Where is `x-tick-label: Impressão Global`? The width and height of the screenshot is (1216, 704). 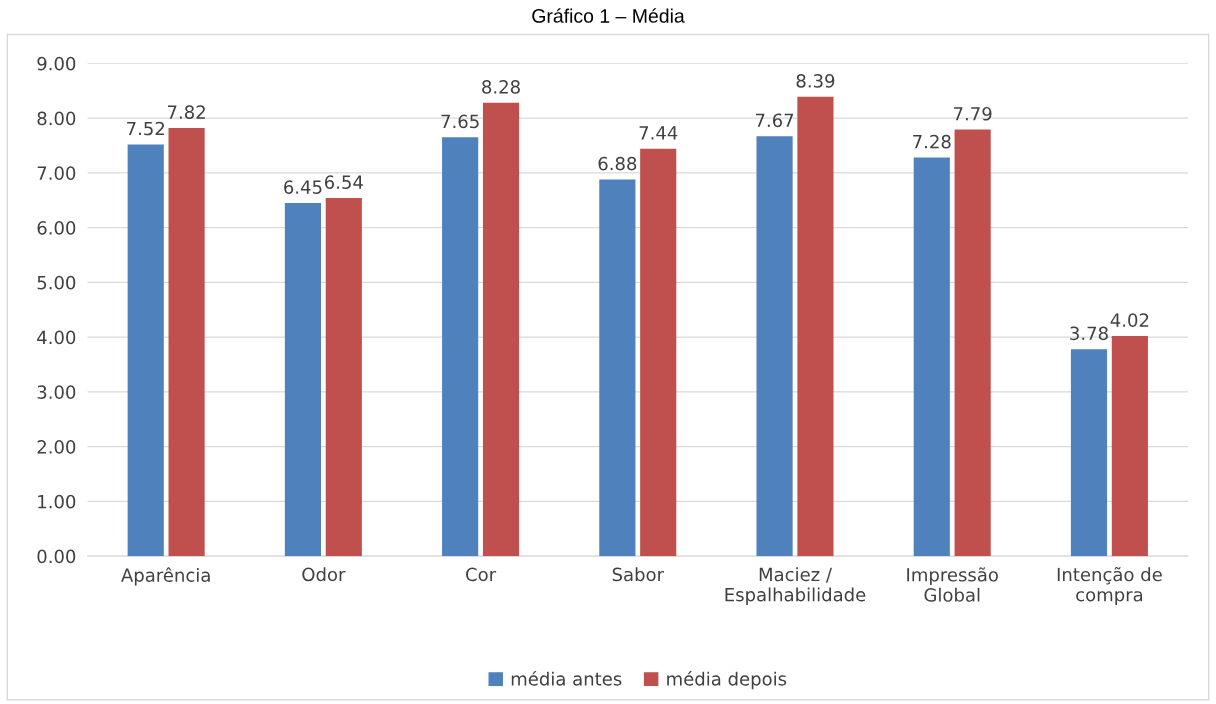 x-tick-label: Impressão Global is located at coordinates (952, 584).